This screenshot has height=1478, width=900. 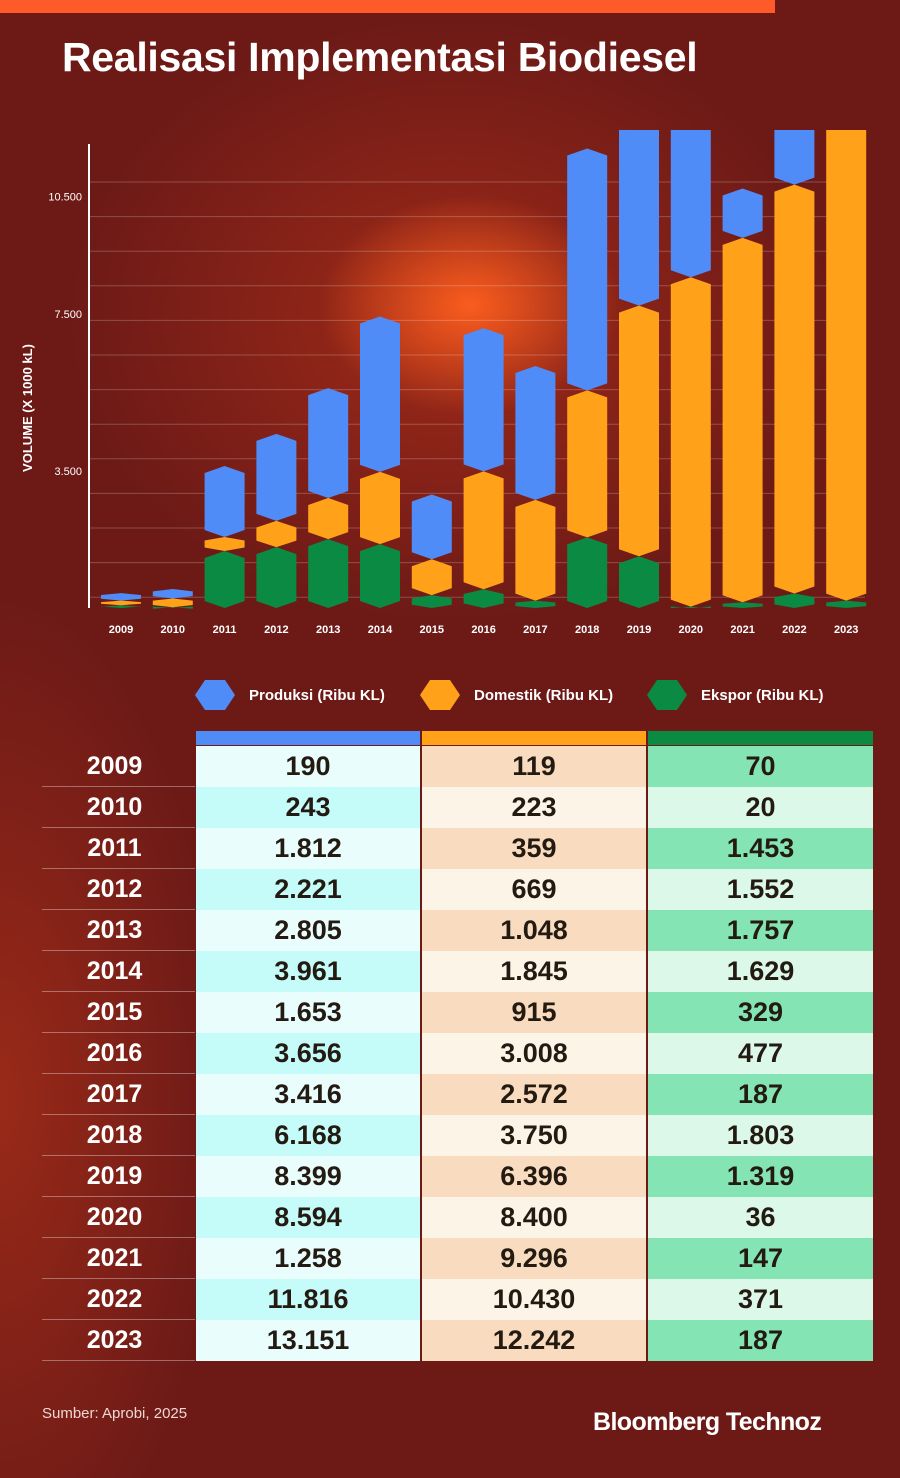 What do you see at coordinates (68, 315) in the screenshot?
I see `y-tick-label: 7.500` at bounding box center [68, 315].